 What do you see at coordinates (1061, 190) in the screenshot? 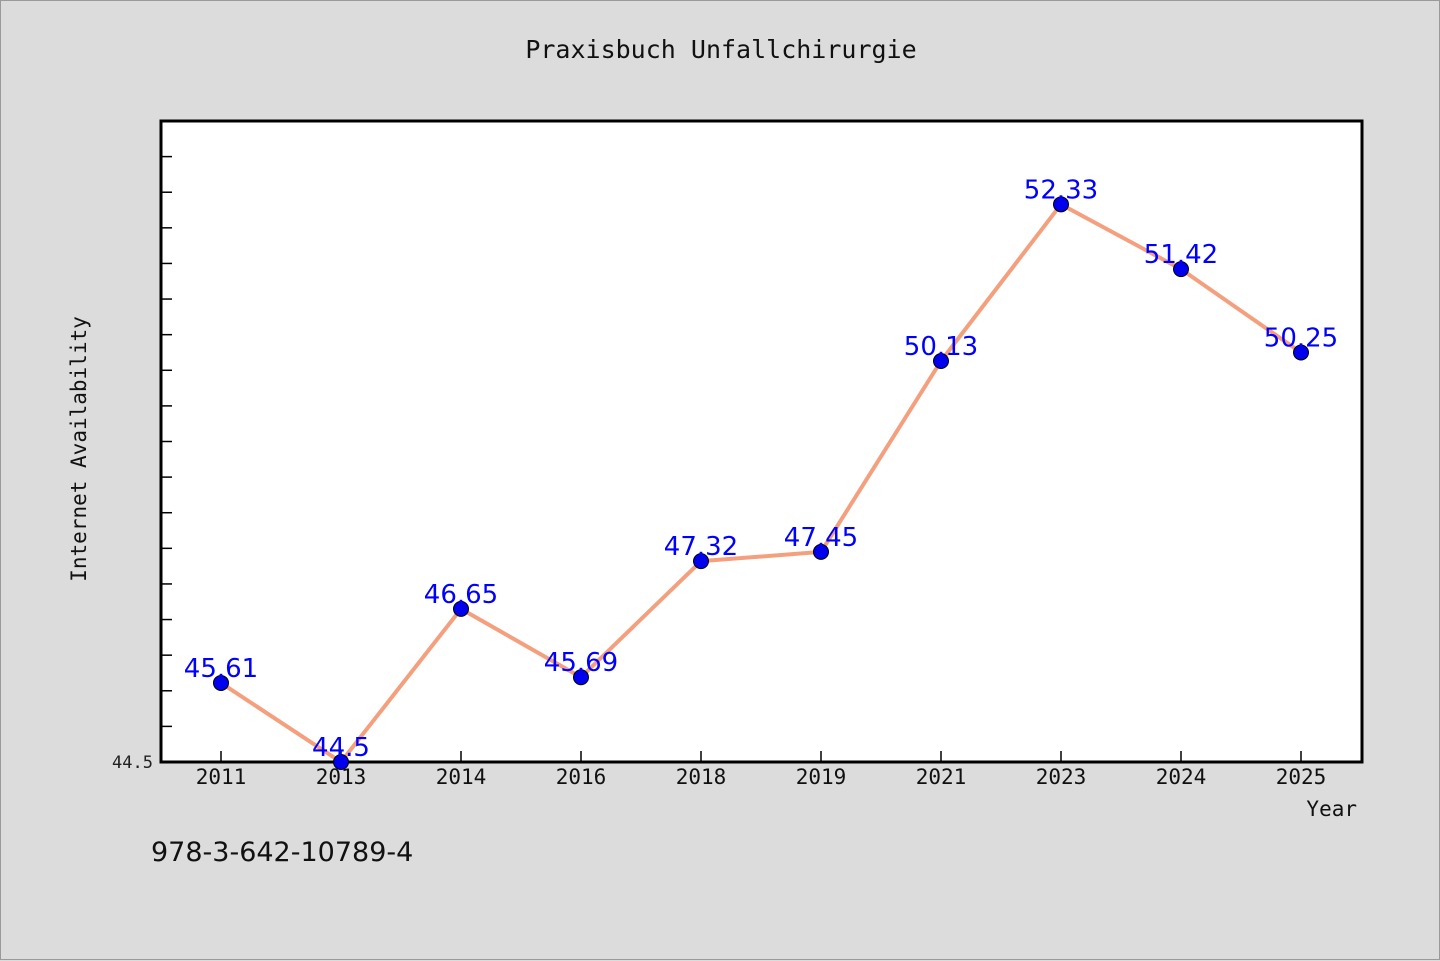
I see `data-label: 52.33` at bounding box center [1061, 190].